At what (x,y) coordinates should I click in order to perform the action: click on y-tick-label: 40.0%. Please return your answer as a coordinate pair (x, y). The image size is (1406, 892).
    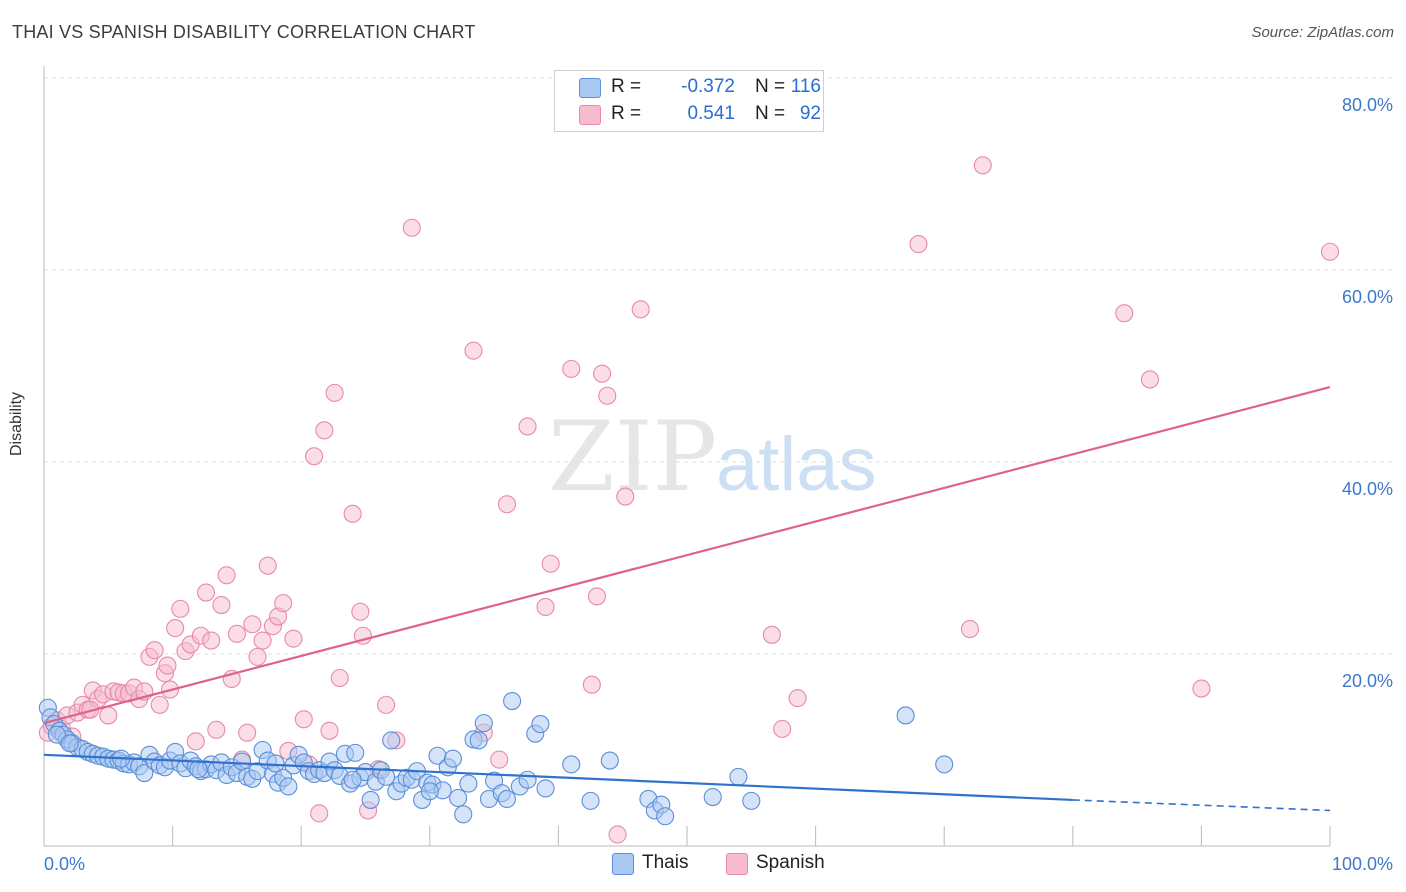
    Looking at the image, I should click on (1367, 489).